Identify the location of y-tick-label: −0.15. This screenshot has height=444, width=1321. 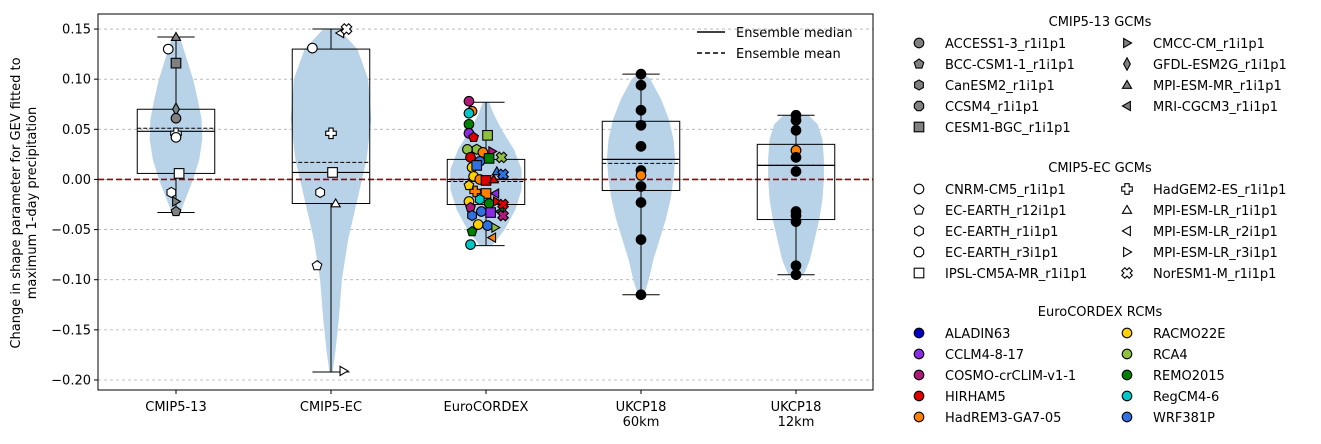
(71, 330).